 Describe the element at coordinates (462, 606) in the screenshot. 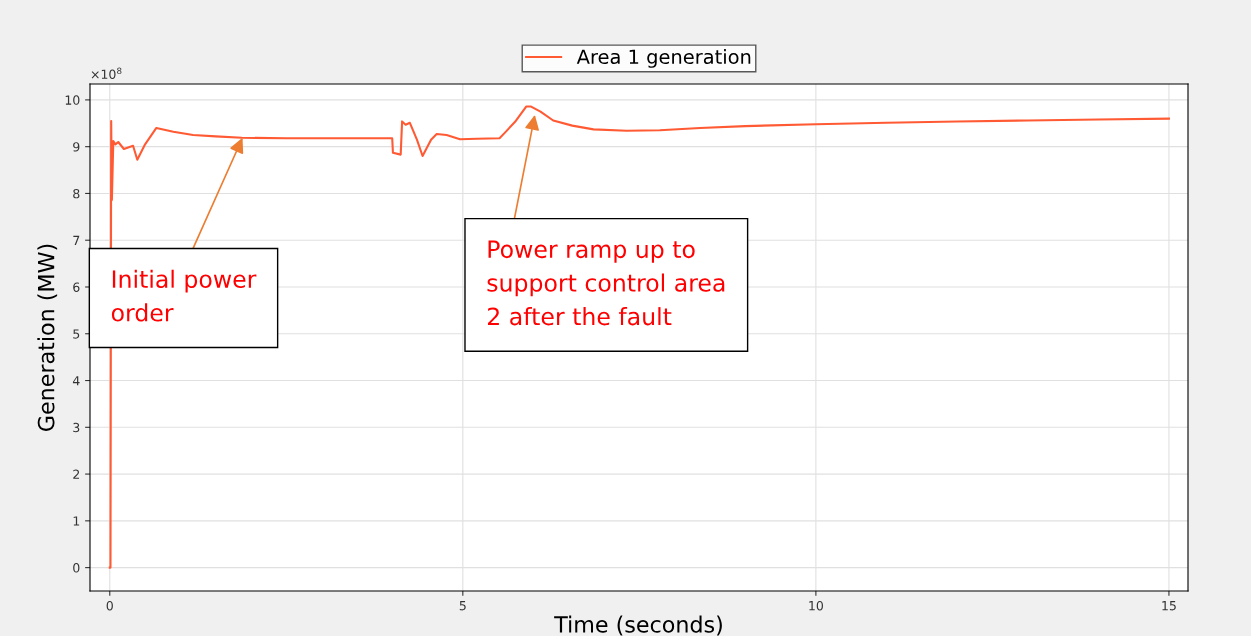

I see `x-tick-label: 5` at that location.